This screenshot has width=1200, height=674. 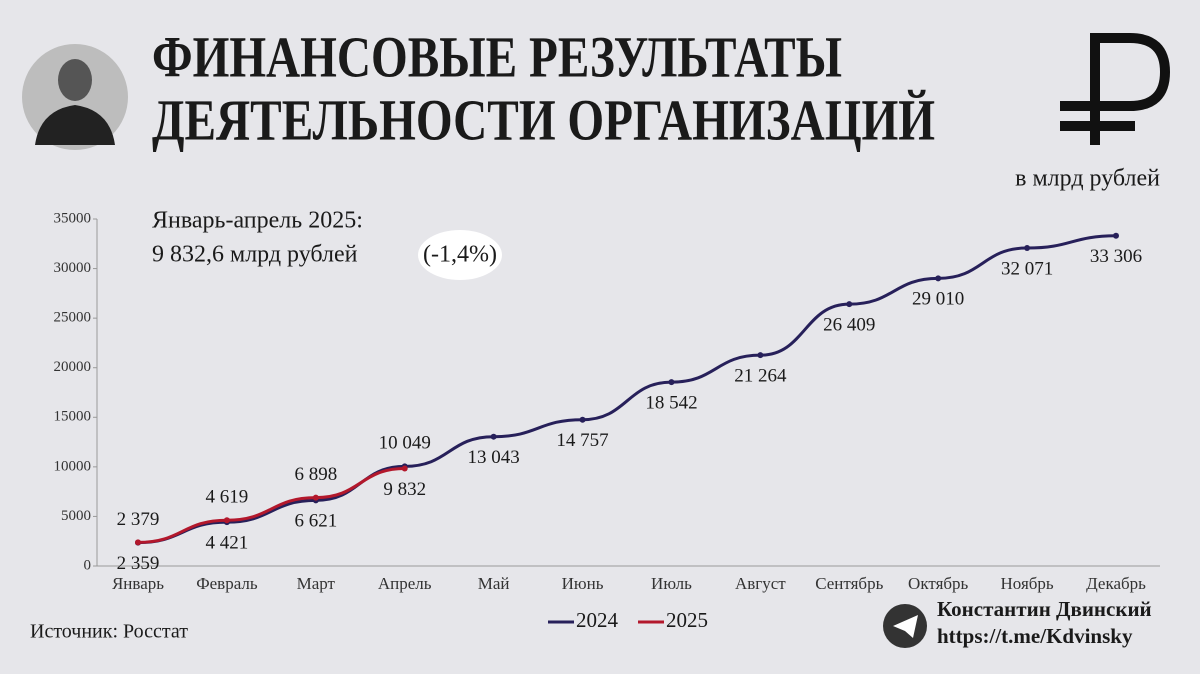 I want to click on x-tick-label: Апрель, so click(x=405, y=583).